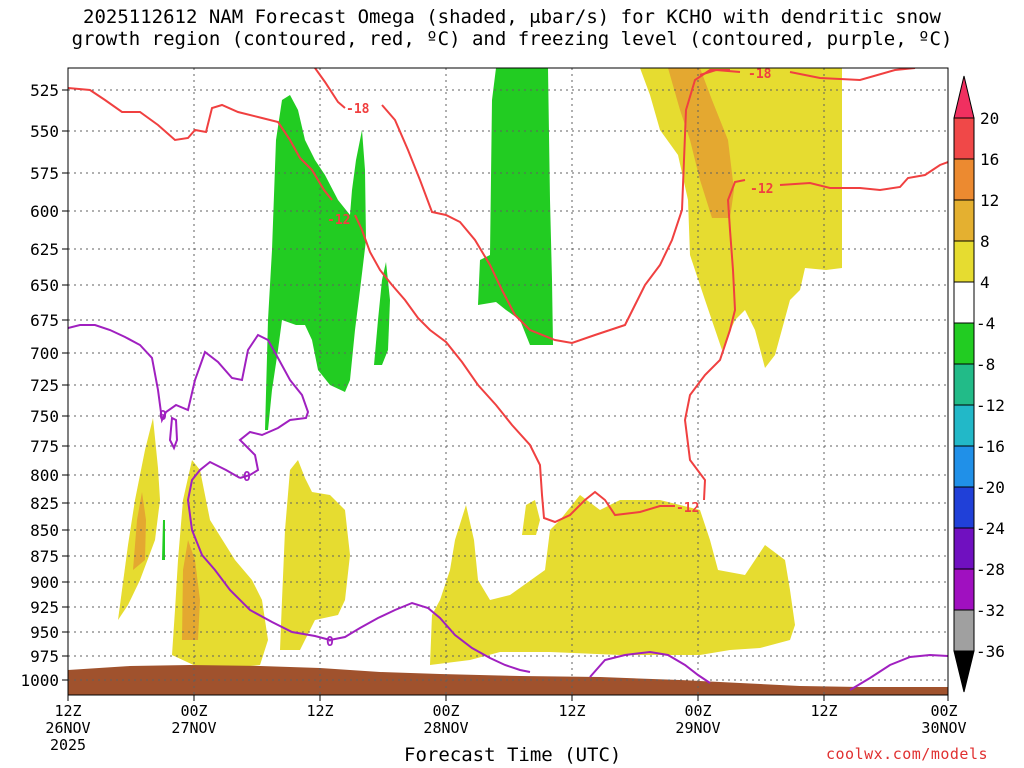 The height and width of the screenshot is (768, 1024). Describe the element at coordinates (714, 340) in the screenshot. I see `contour-minus12-right` at that location.